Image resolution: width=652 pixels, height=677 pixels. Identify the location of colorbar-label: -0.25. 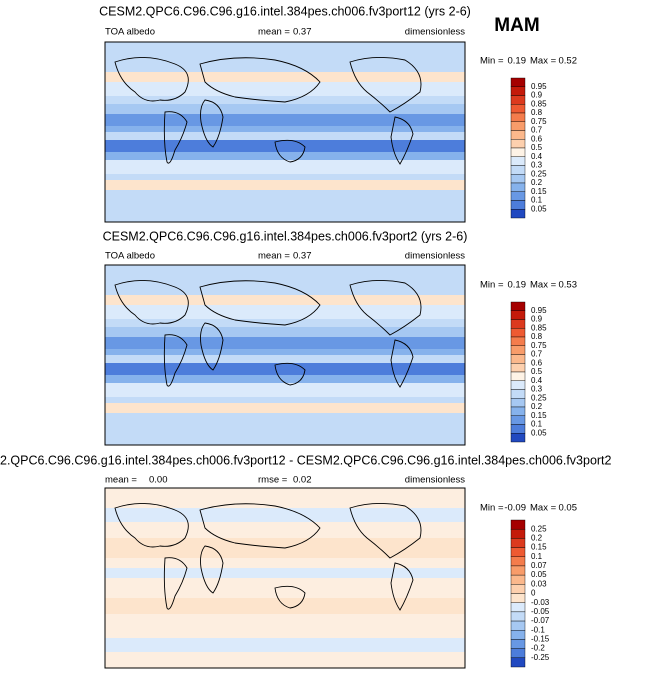
(540, 657).